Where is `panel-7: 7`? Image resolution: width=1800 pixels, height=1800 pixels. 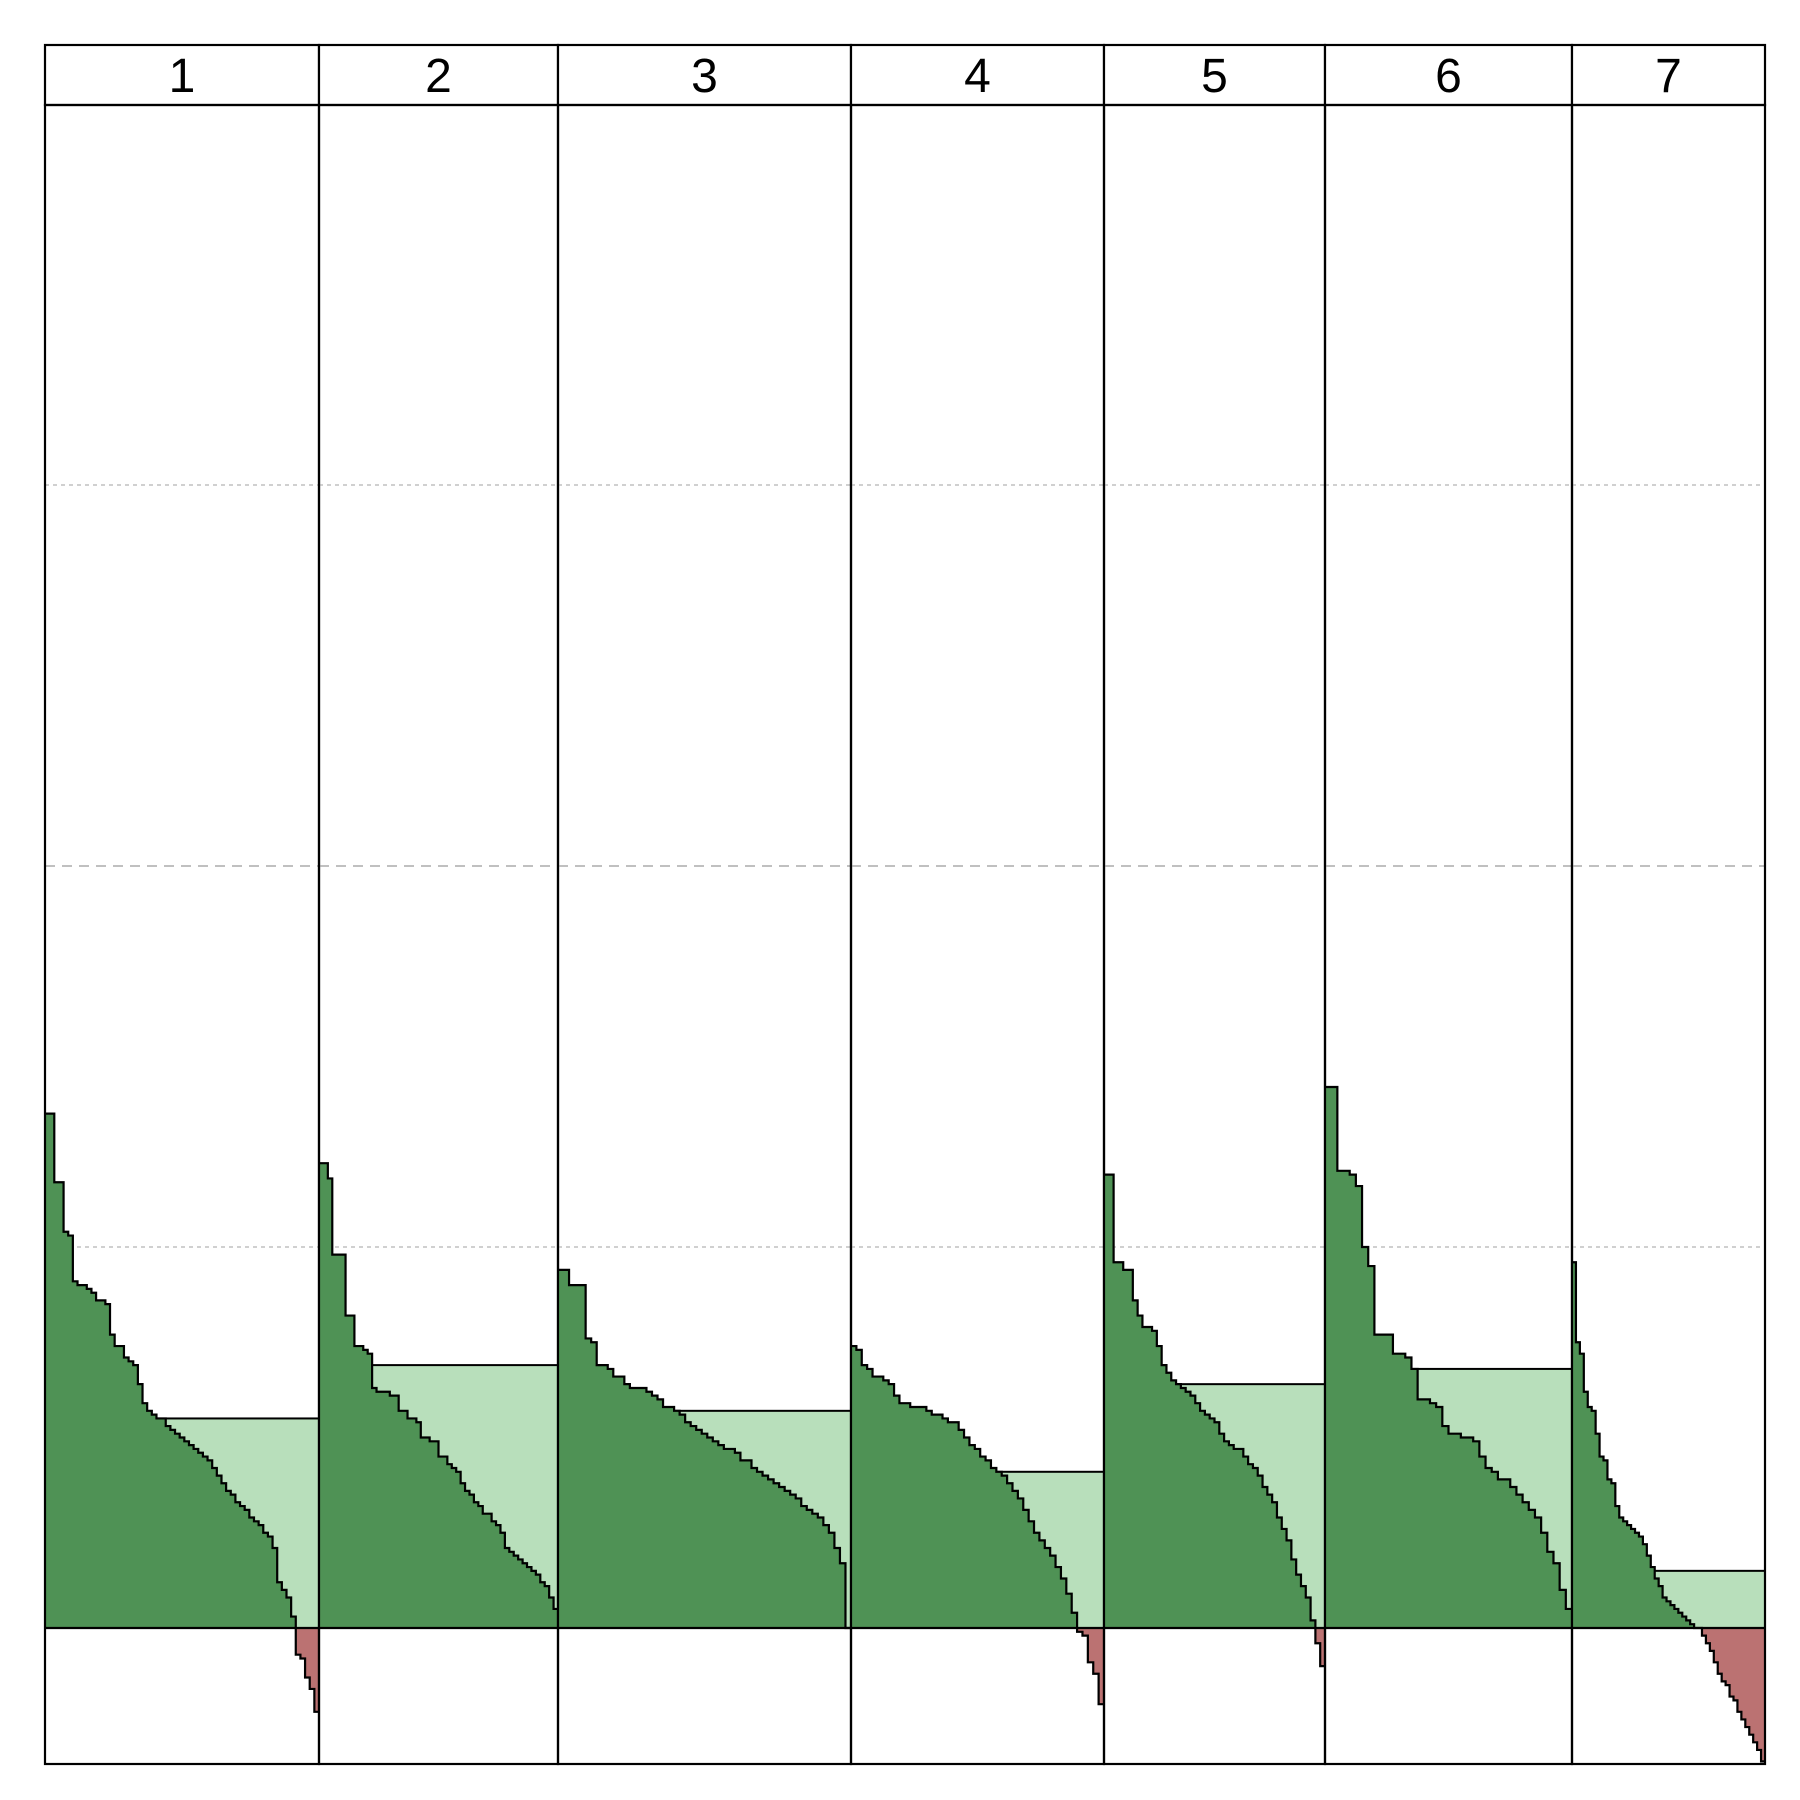
panel-7: 7 is located at coordinates (1668, 904).